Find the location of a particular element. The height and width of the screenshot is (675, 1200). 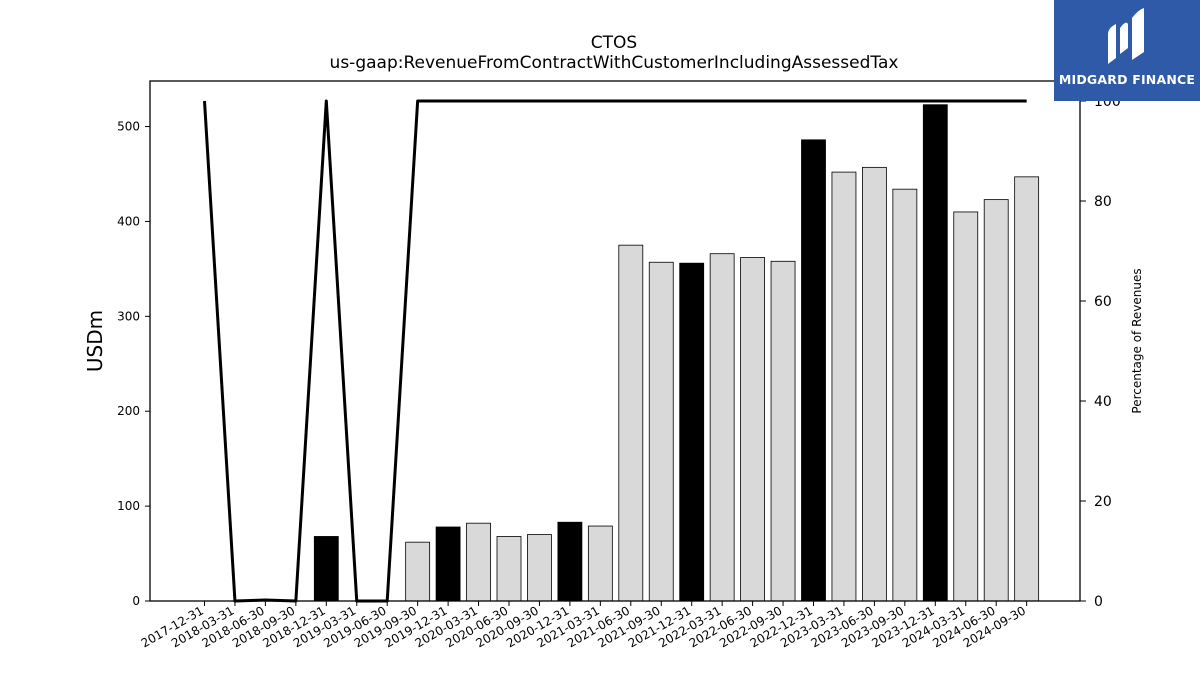

y-tick-label: 200 is located at coordinates (128, 411).